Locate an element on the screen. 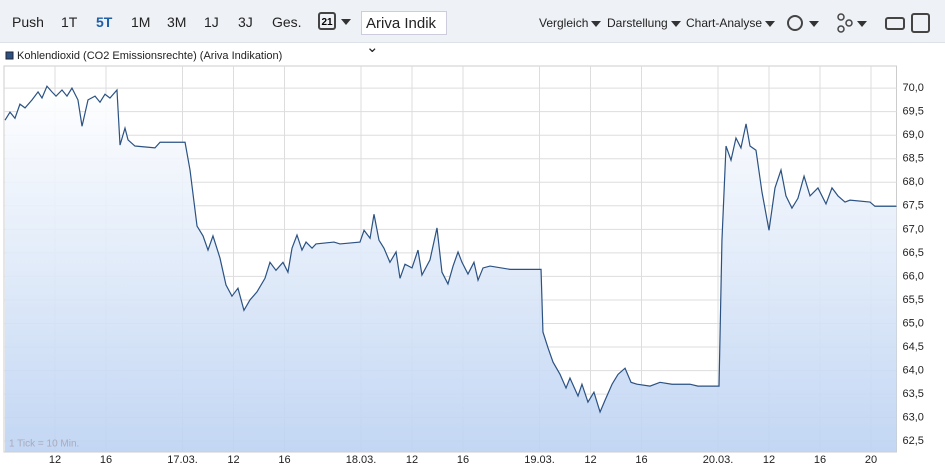 This screenshot has height=469, width=945. menu-button: Vergleich is located at coordinates (570, 23).